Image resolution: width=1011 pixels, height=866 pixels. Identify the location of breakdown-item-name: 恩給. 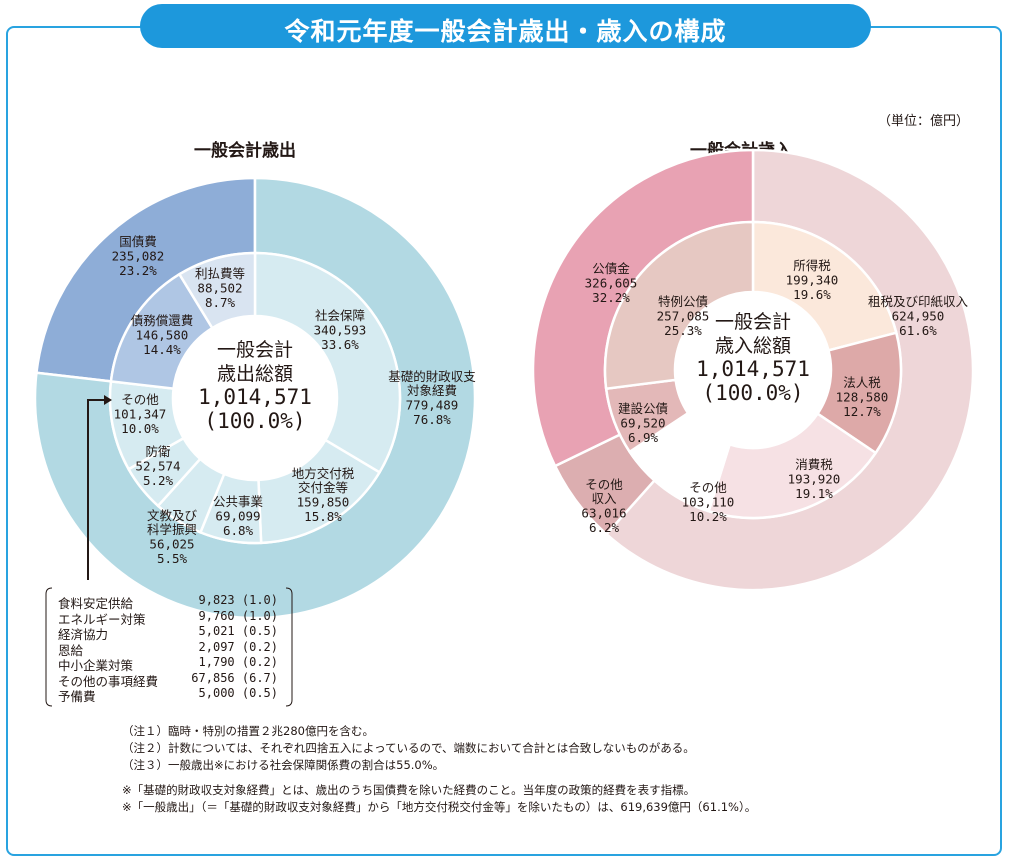
(71, 650).